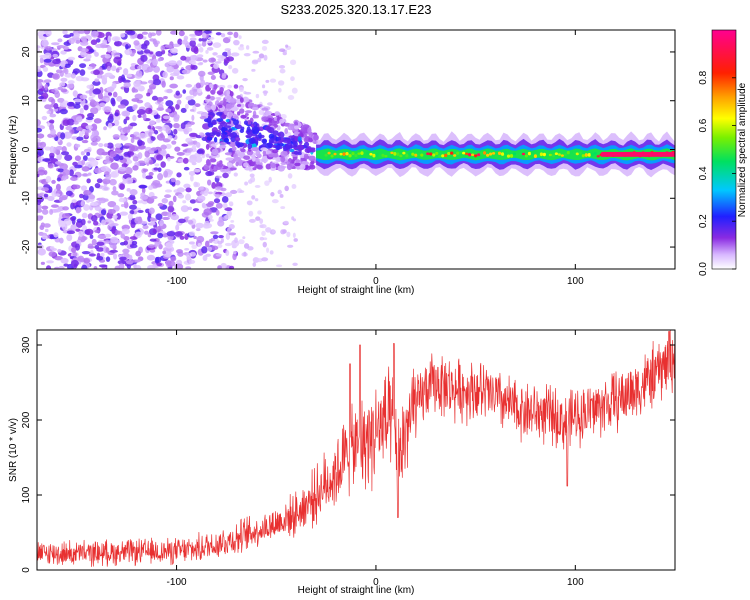 This screenshot has height=600, width=750. What do you see at coordinates (376, 281) in the screenshot?
I see `spectrogram-x-tick-label: 0` at bounding box center [376, 281].